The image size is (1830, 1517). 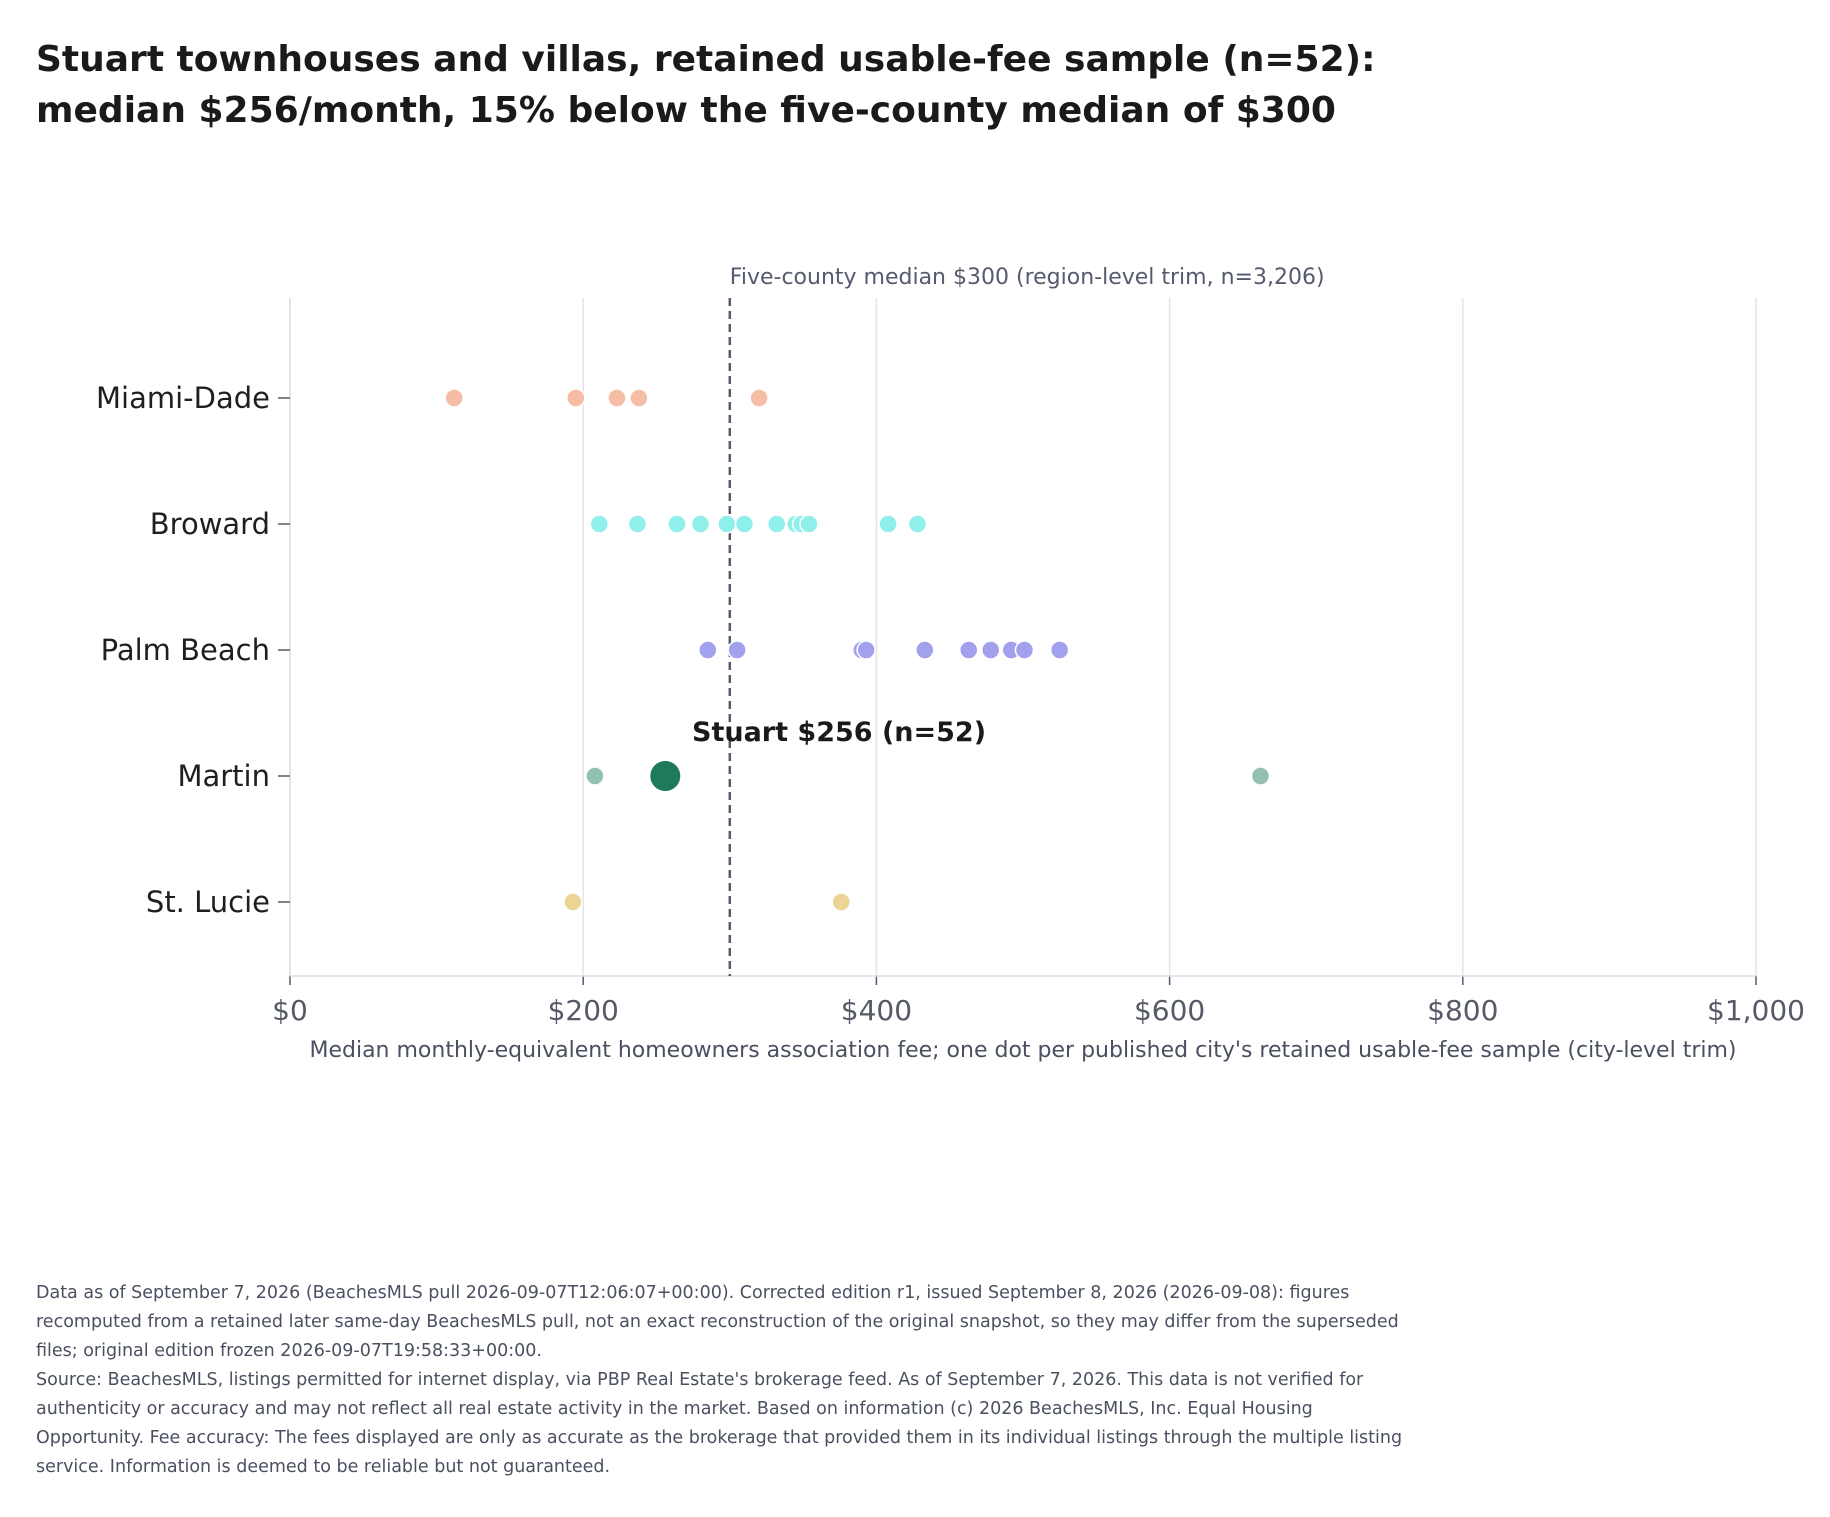 What do you see at coordinates (210, 524) in the screenshot?
I see `y-category-label: Broward` at bounding box center [210, 524].